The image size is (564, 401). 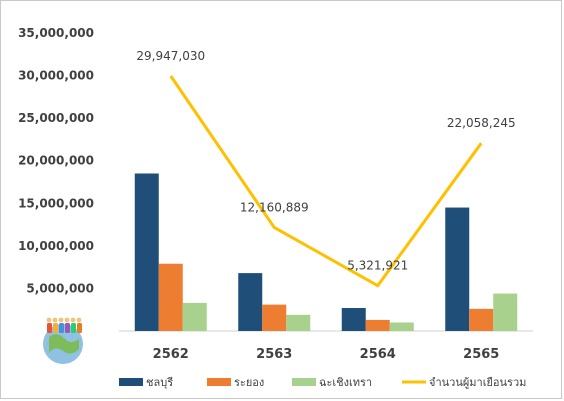 What do you see at coordinates (481, 319) in the screenshot?
I see `bar-ระยอง-2565` at bounding box center [481, 319].